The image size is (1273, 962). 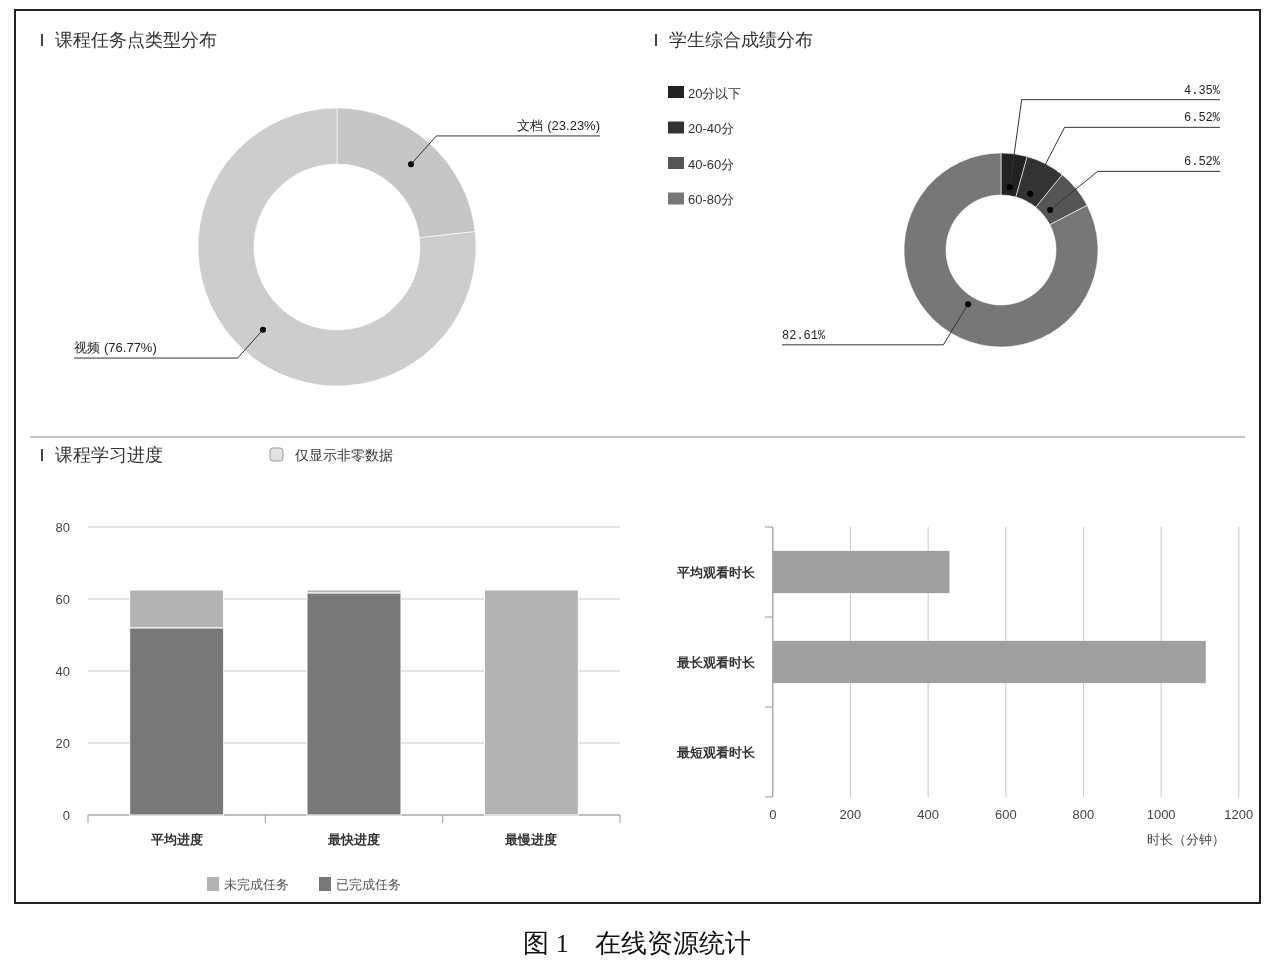 I want to click on data-label: (23.23%), so click(x=573, y=125).